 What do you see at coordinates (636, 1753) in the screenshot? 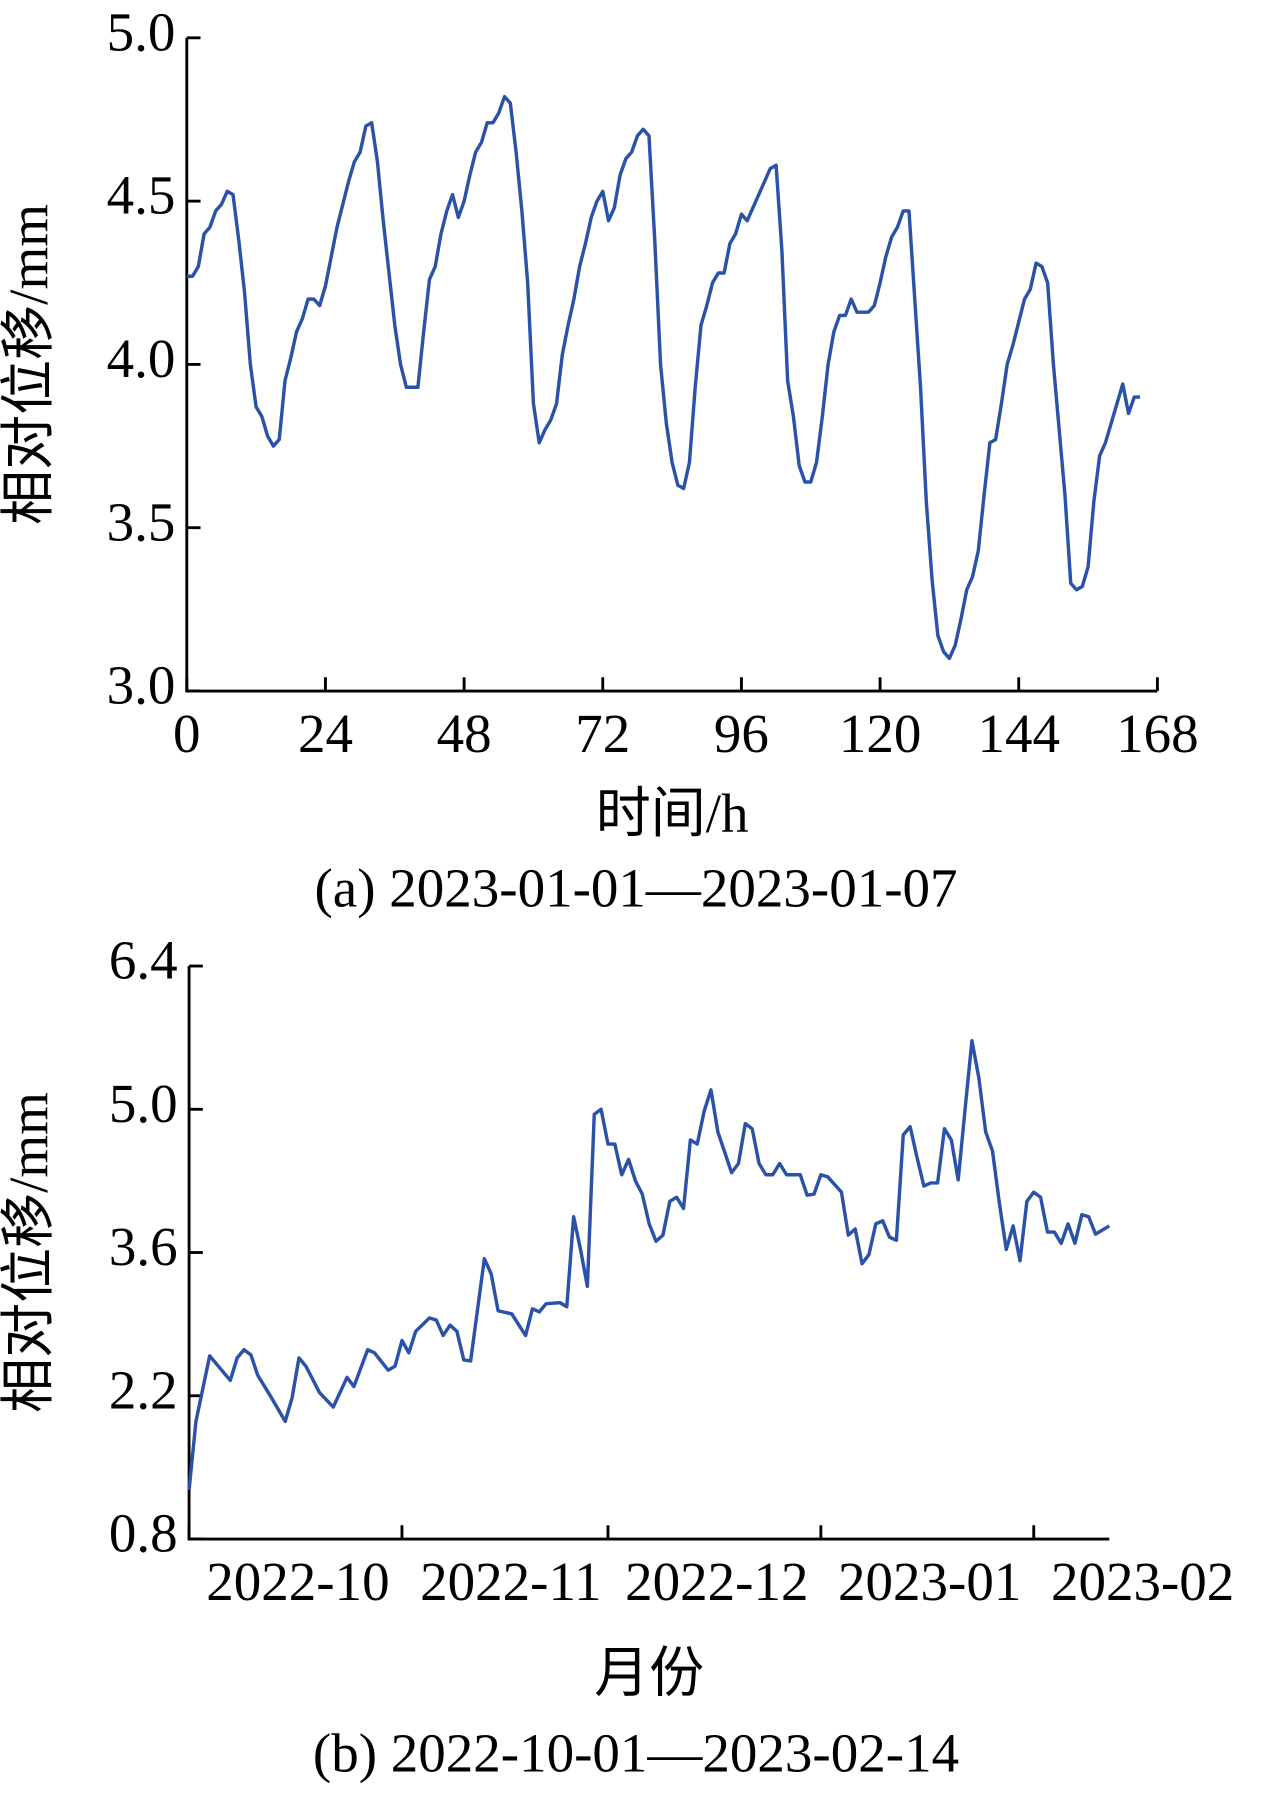
I see `caption: (b) 2022-10-01—2023-02-14` at bounding box center [636, 1753].